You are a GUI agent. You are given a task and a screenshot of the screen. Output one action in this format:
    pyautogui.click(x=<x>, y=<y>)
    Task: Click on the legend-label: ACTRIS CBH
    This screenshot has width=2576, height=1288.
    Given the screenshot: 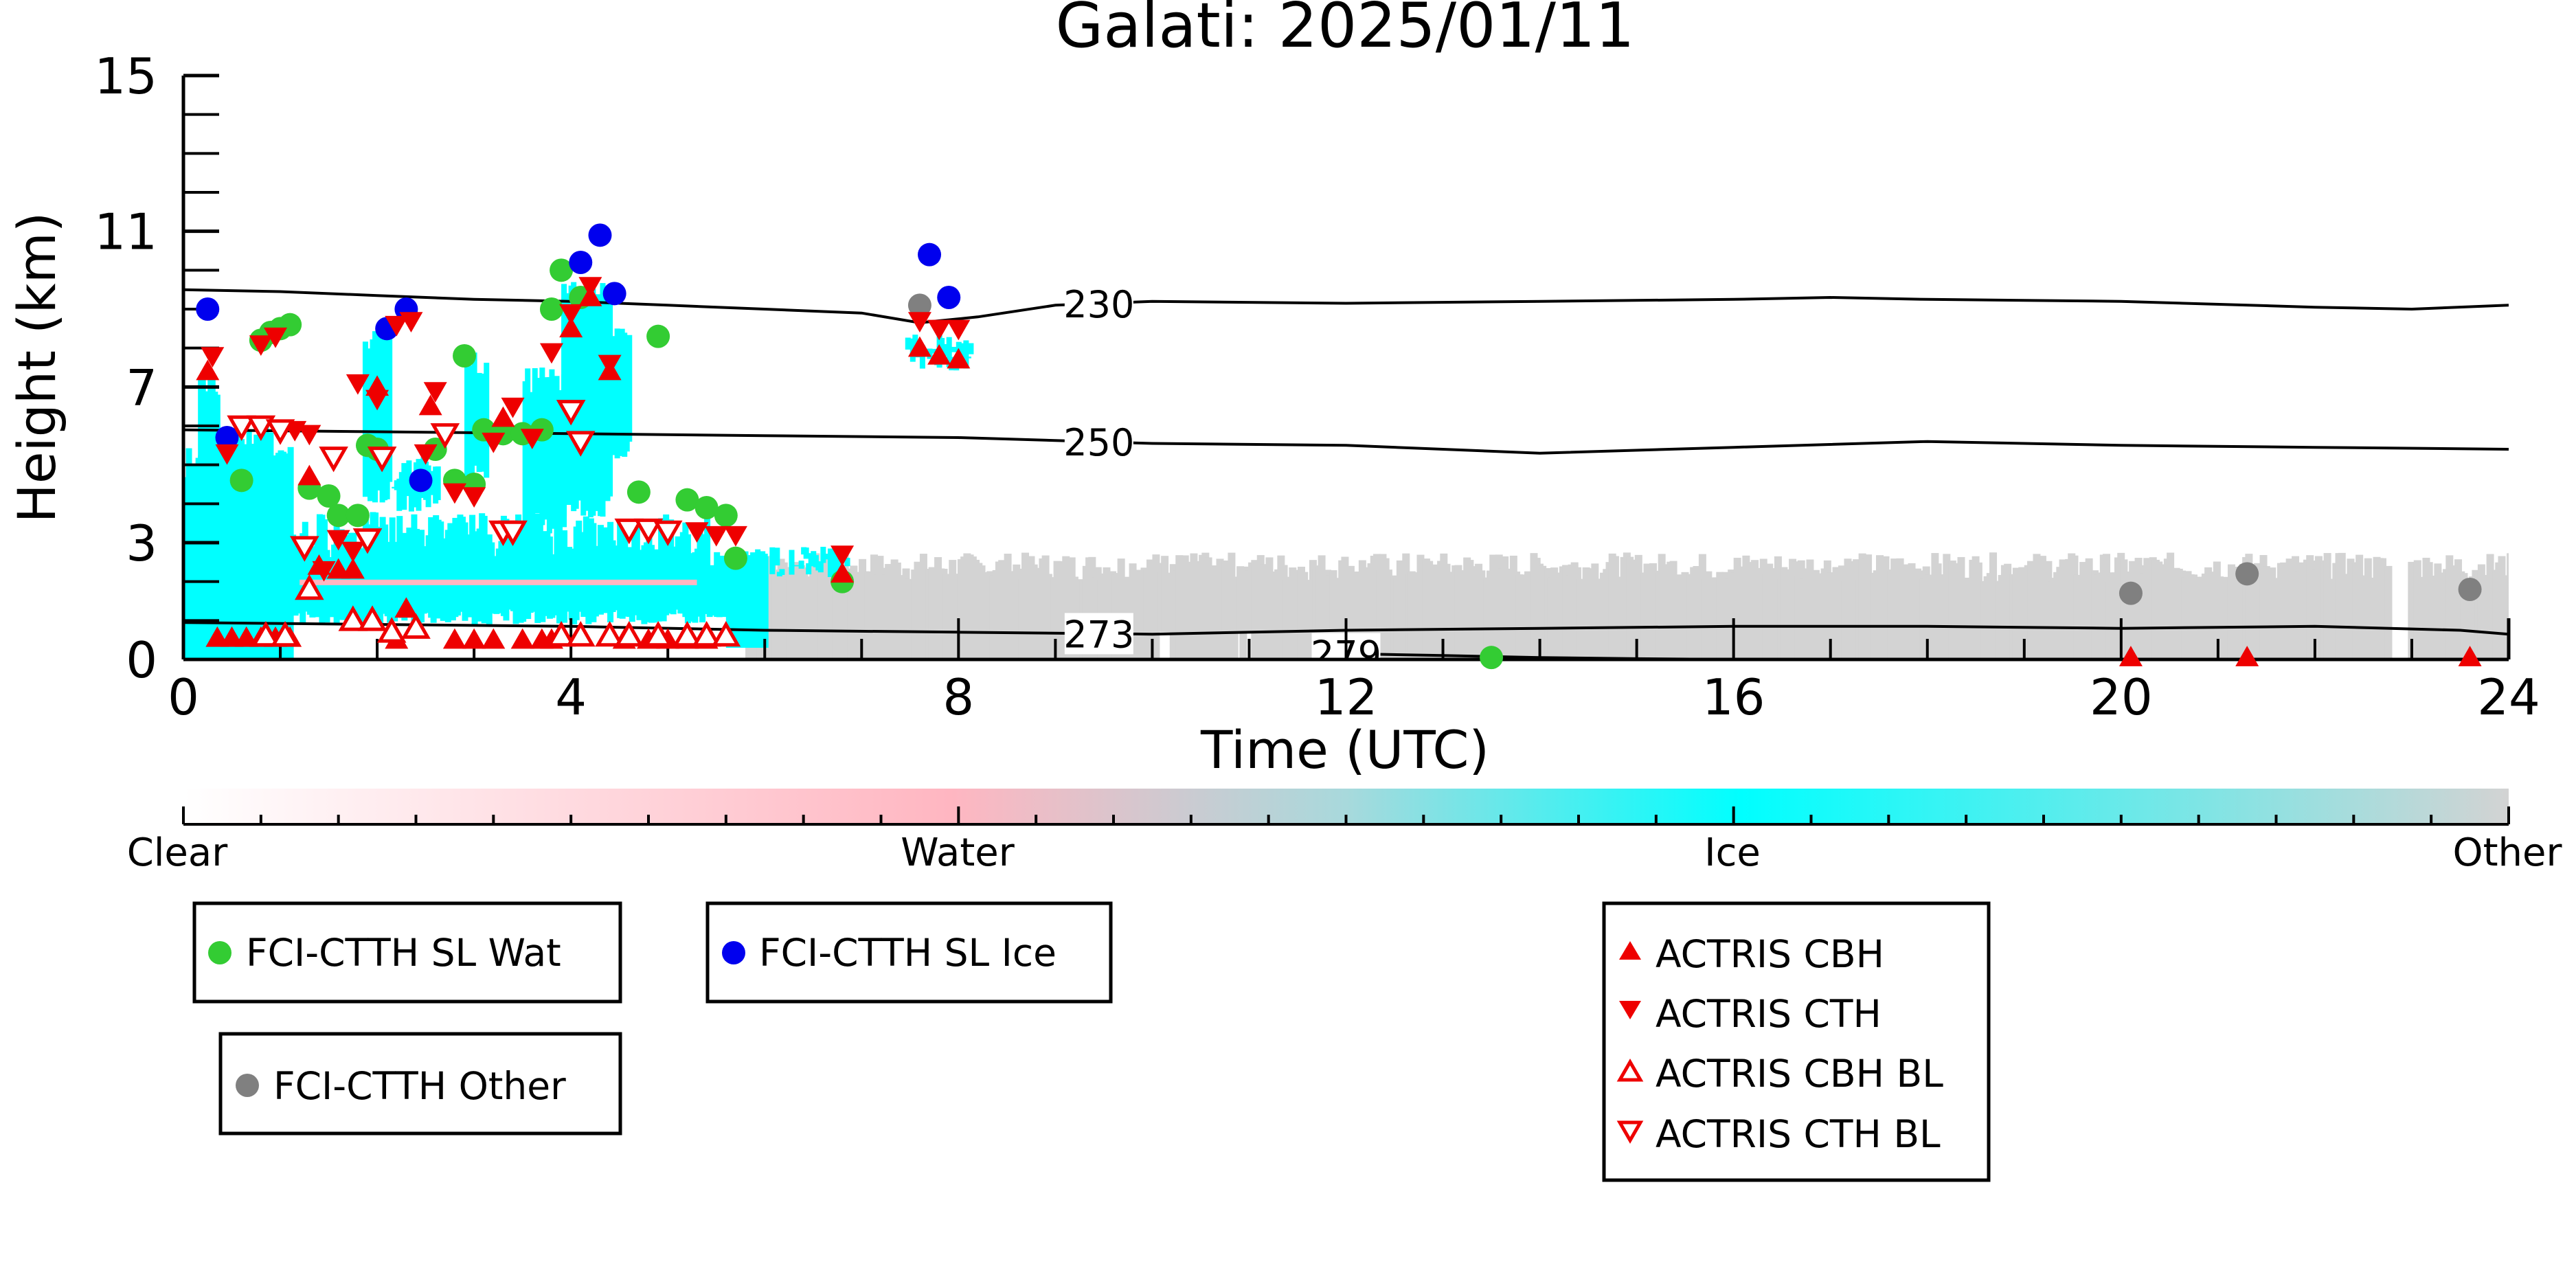 What is the action you would take?
    pyautogui.click(x=1770, y=954)
    